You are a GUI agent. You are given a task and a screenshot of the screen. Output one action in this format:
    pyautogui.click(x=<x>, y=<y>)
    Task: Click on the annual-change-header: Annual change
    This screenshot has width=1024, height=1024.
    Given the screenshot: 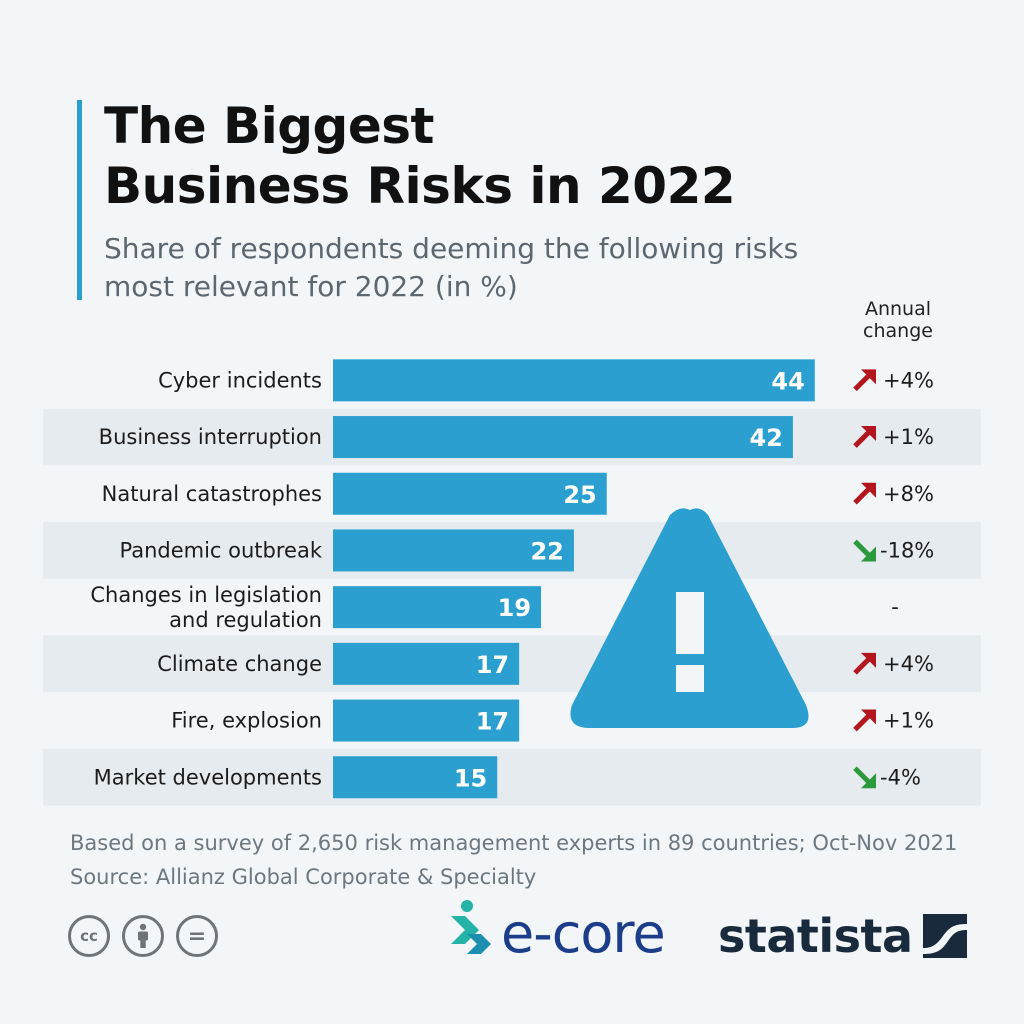 What is the action you would take?
    pyautogui.click(x=898, y=320)
    